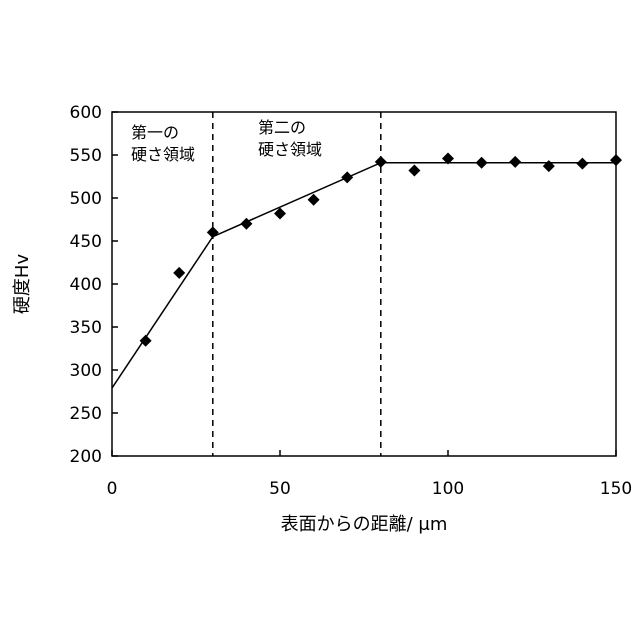 The image size is (640, 640). I want to click on y-tick-label: 450, so click(86, 242).